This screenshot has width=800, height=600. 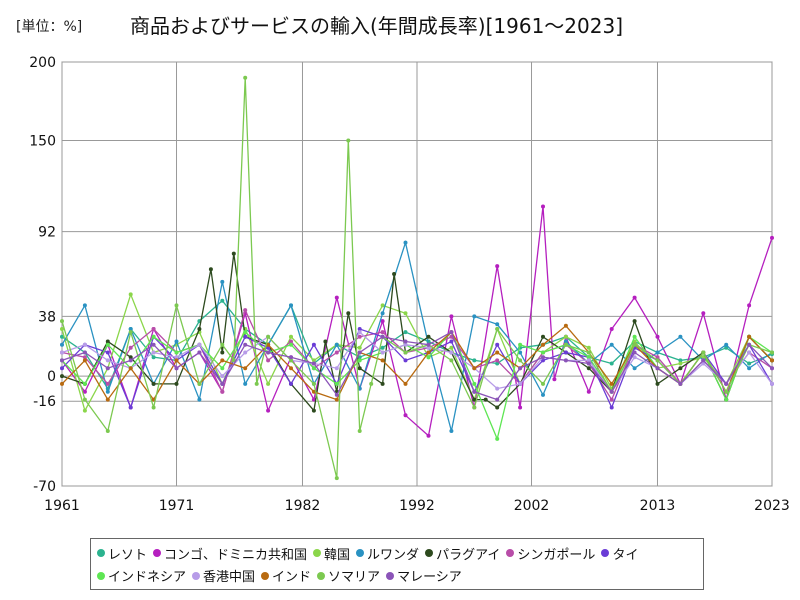 I want to click on legend-label: ルワンダ, so click(x=393, y=555).